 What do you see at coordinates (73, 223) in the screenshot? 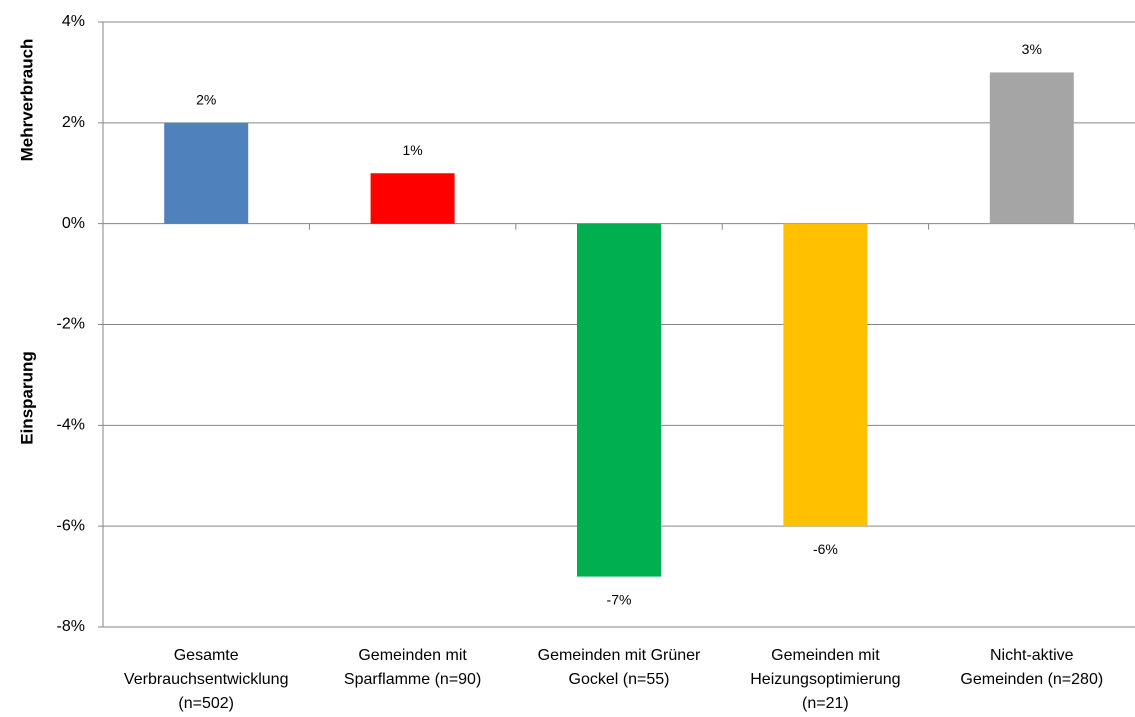
I see `y-tick-label: 0%` at bounding box center [73, 223].